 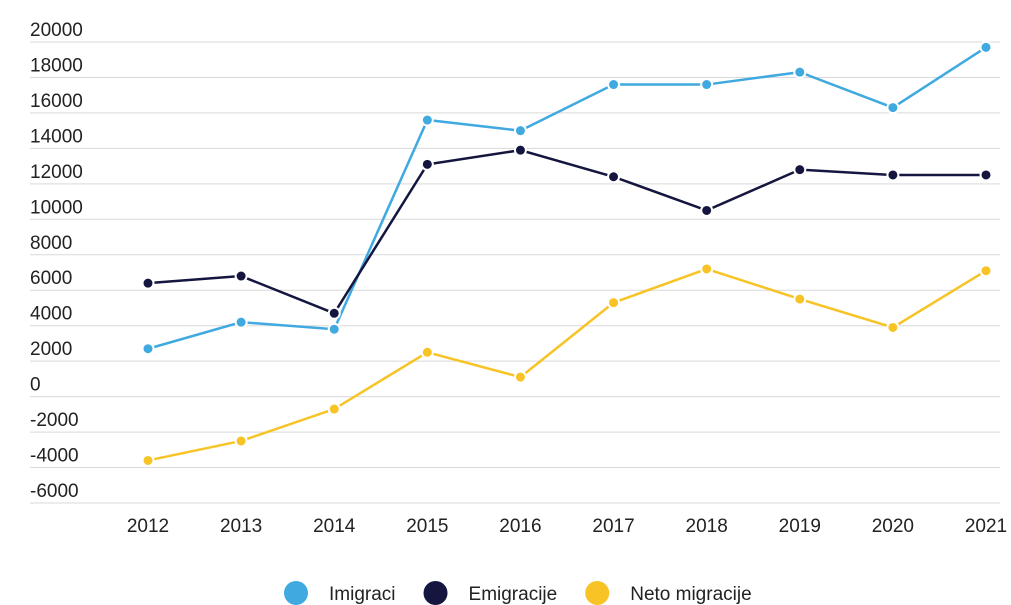 I want to click on y-tick-label: 14000, so click(x=56, y=136).